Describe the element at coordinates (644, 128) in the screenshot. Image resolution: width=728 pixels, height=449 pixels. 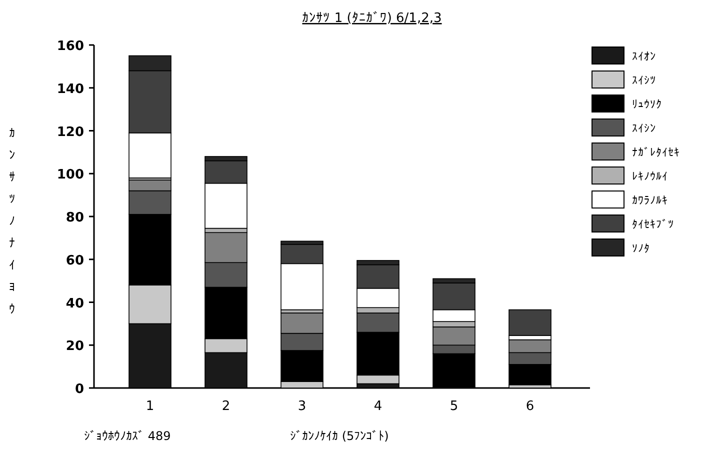
I see `legend-label: ｽｲｼﾝ` at that location.